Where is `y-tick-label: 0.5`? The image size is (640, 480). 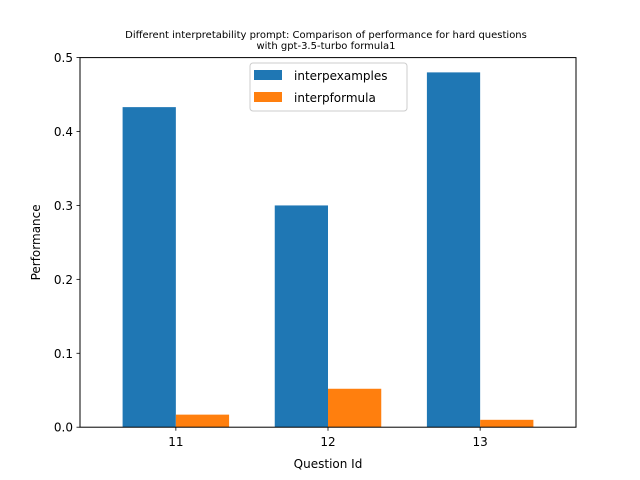 y-tick-label: 0.5 is located at coordinates (63, 58).